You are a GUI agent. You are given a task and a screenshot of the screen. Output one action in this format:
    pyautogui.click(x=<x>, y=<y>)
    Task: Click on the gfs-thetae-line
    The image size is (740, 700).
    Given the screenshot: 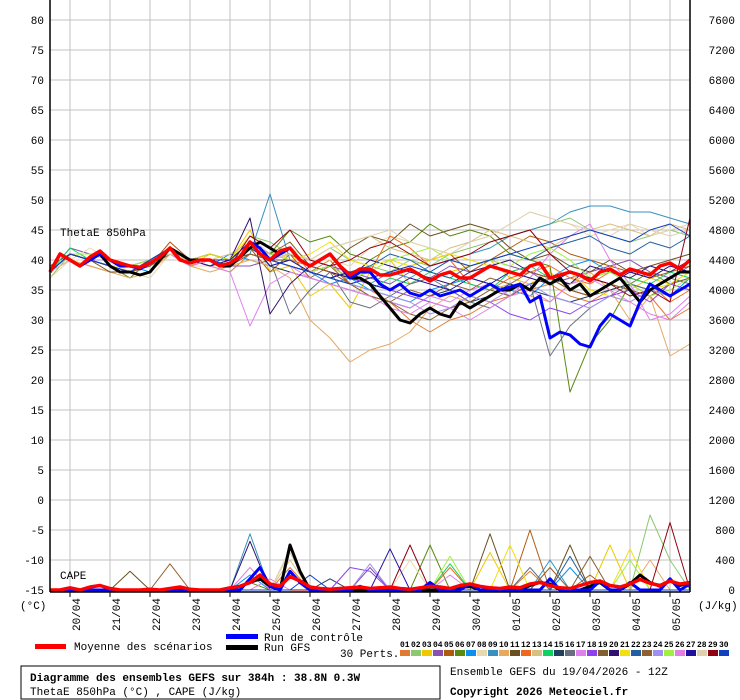 What is the action you would take?
    pyautogui.click(x=369, y=282)
    